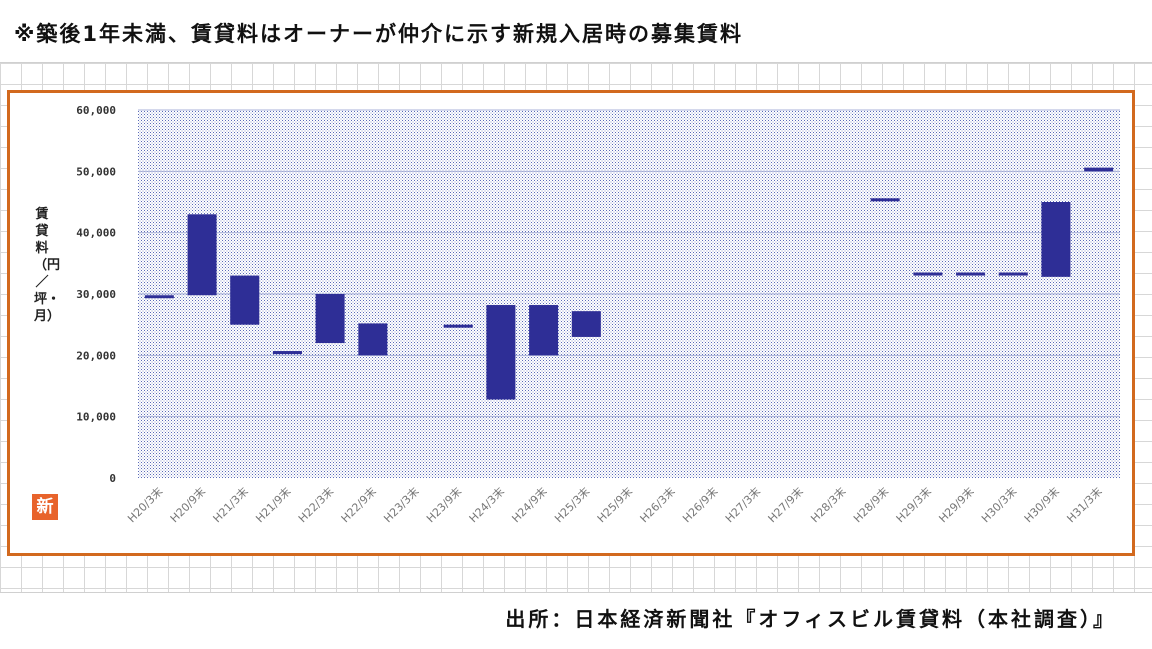  I want to click on x-tick-label: H25/9末, so click(614, 504).